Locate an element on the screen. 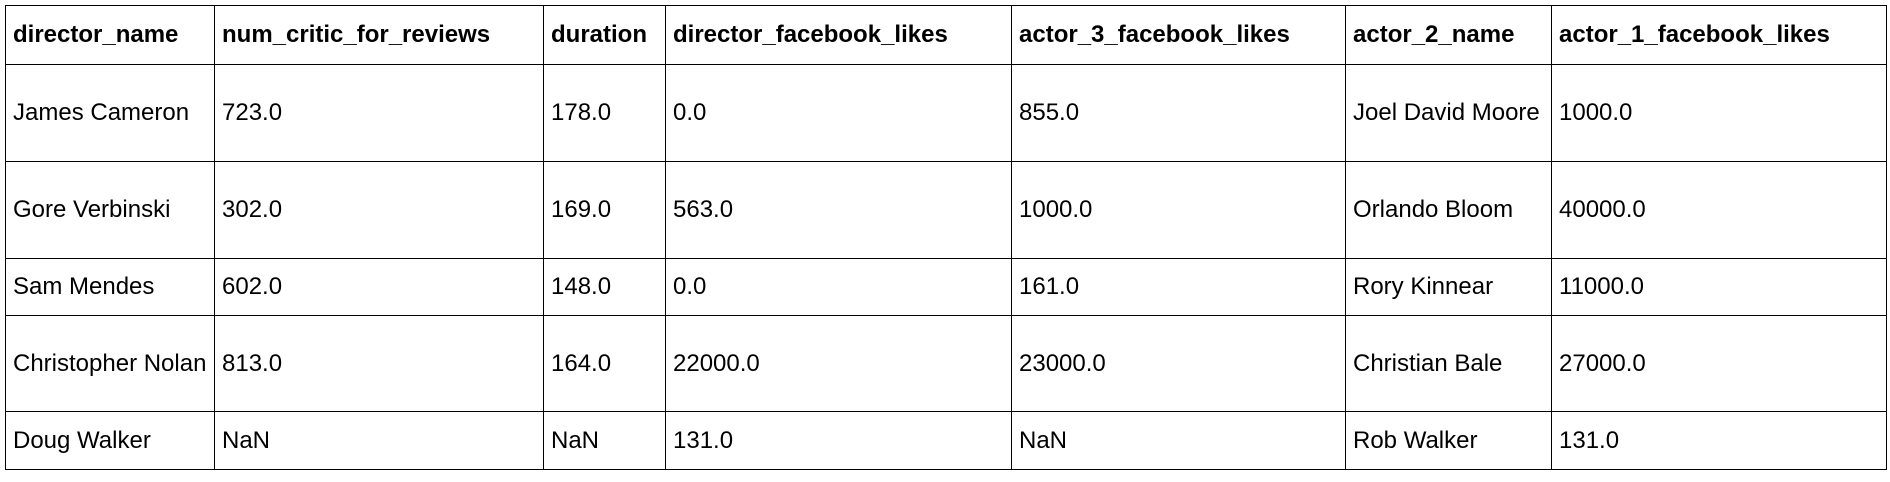 The width and height of the screenshot is (1890, 482). table-cell: 148.0 is located at coordinates (604, 287).